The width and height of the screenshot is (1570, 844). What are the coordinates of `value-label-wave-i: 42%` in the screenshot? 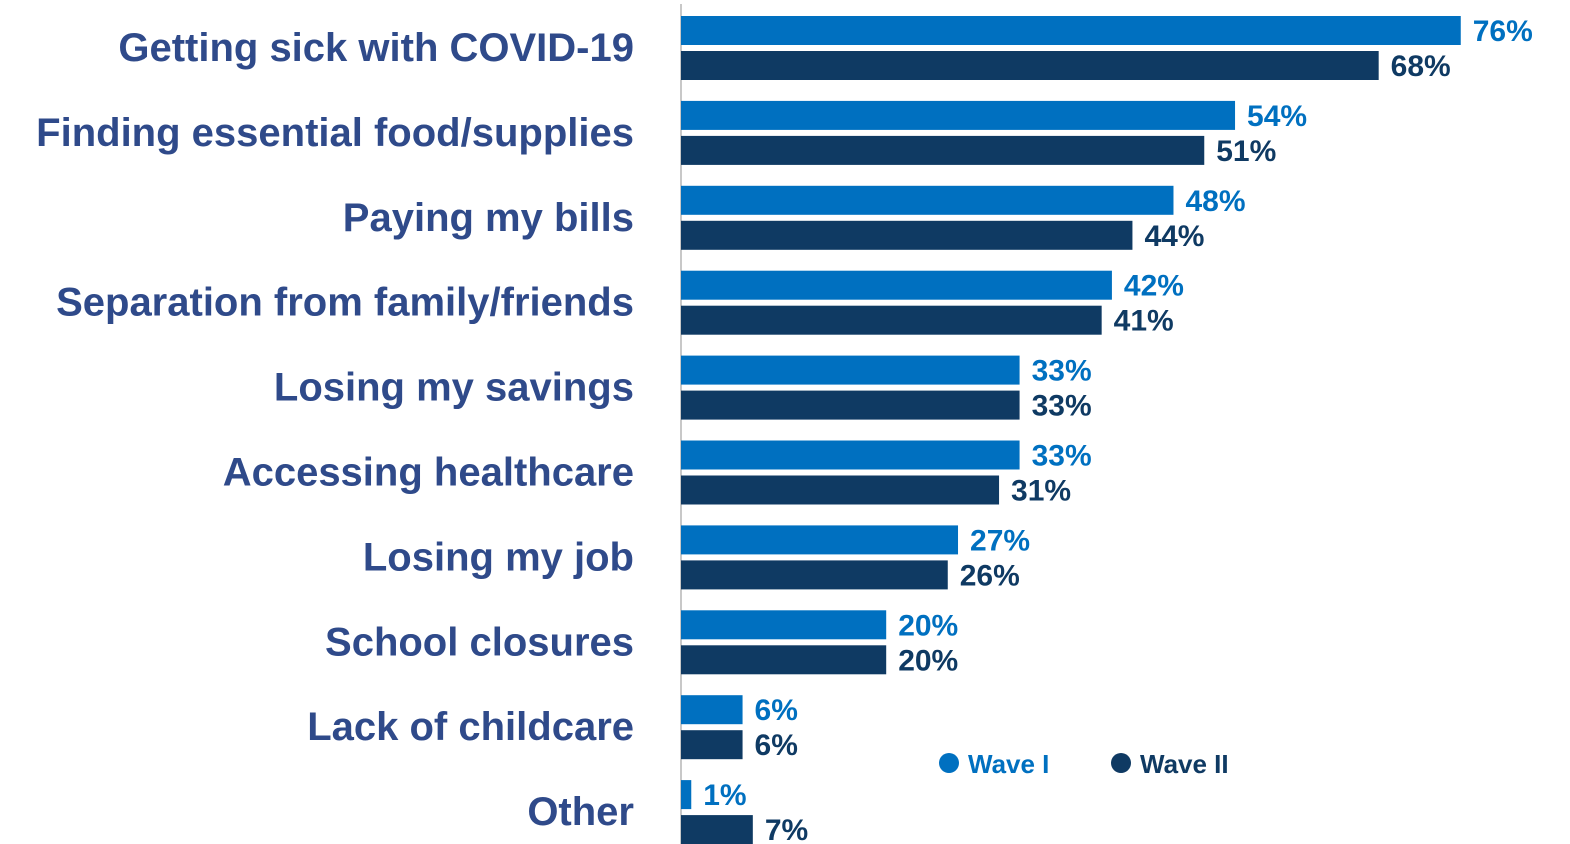 It's located at (1154, 286).